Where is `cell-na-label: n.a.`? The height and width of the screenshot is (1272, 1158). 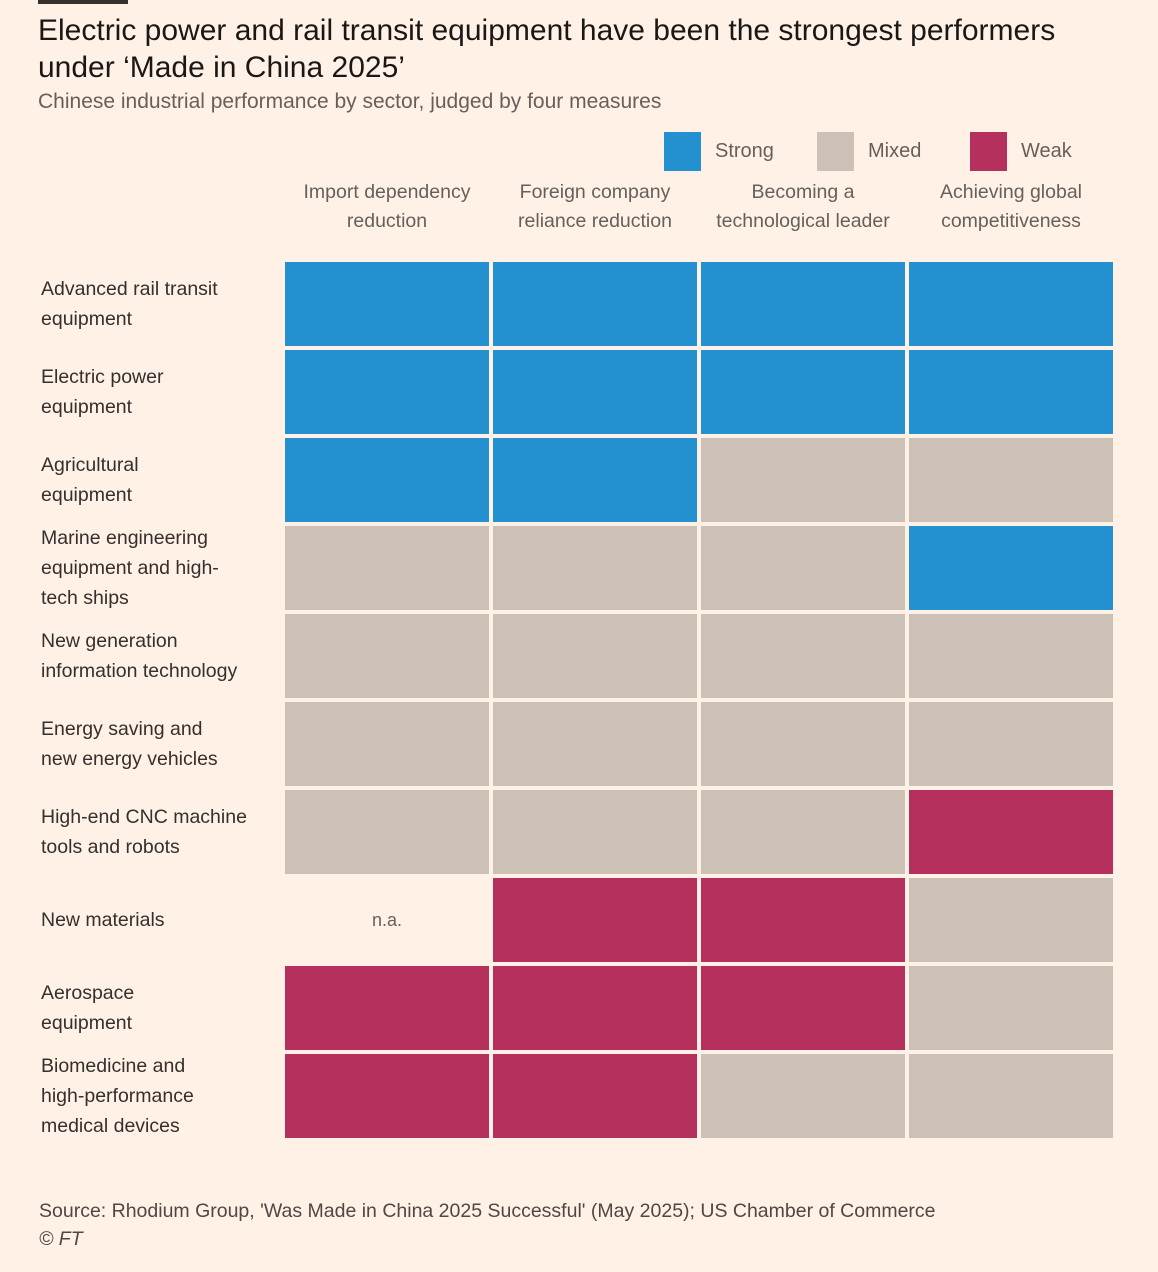
cell-na-label: n.a. is located at coordinates (387, 919).